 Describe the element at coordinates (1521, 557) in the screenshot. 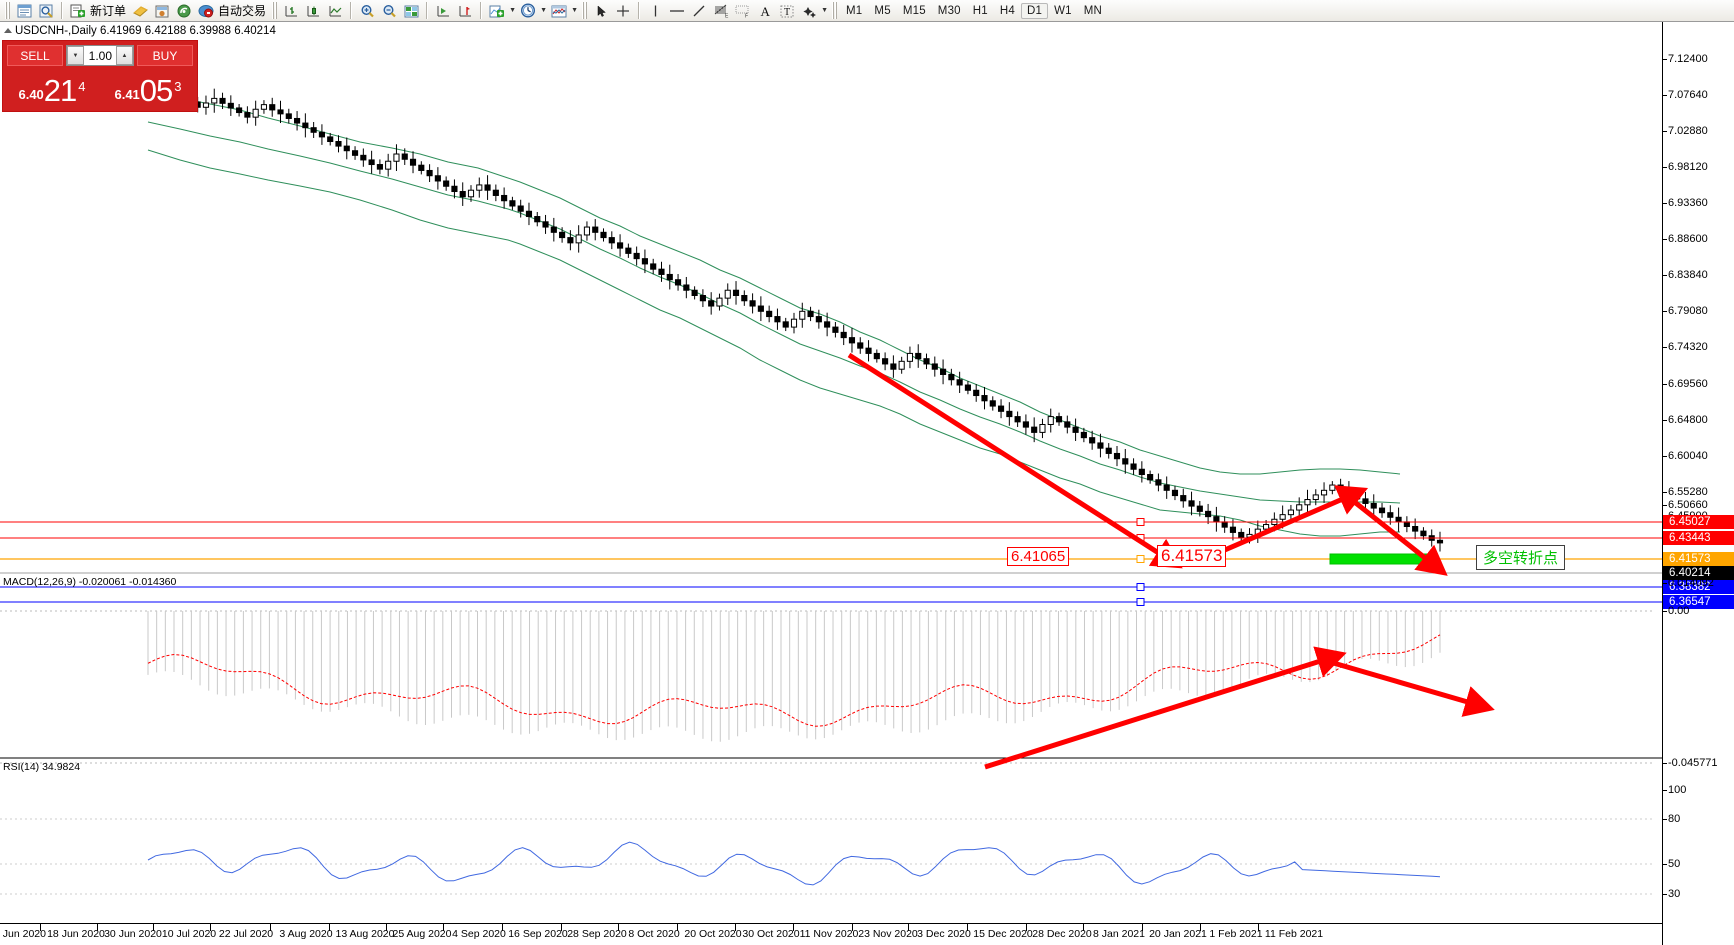

I see `annotation-turning-point: 多空转折点` at that location.